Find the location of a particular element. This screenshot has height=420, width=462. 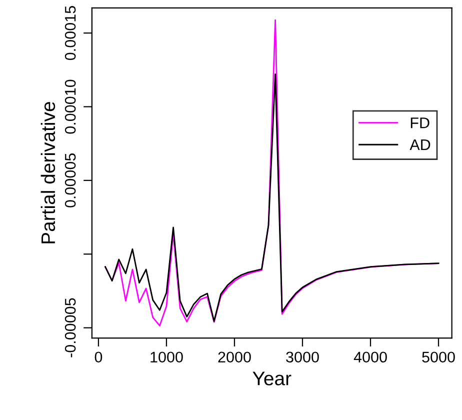

x-tick-label: 4000 is located at coordinates (370, 357).